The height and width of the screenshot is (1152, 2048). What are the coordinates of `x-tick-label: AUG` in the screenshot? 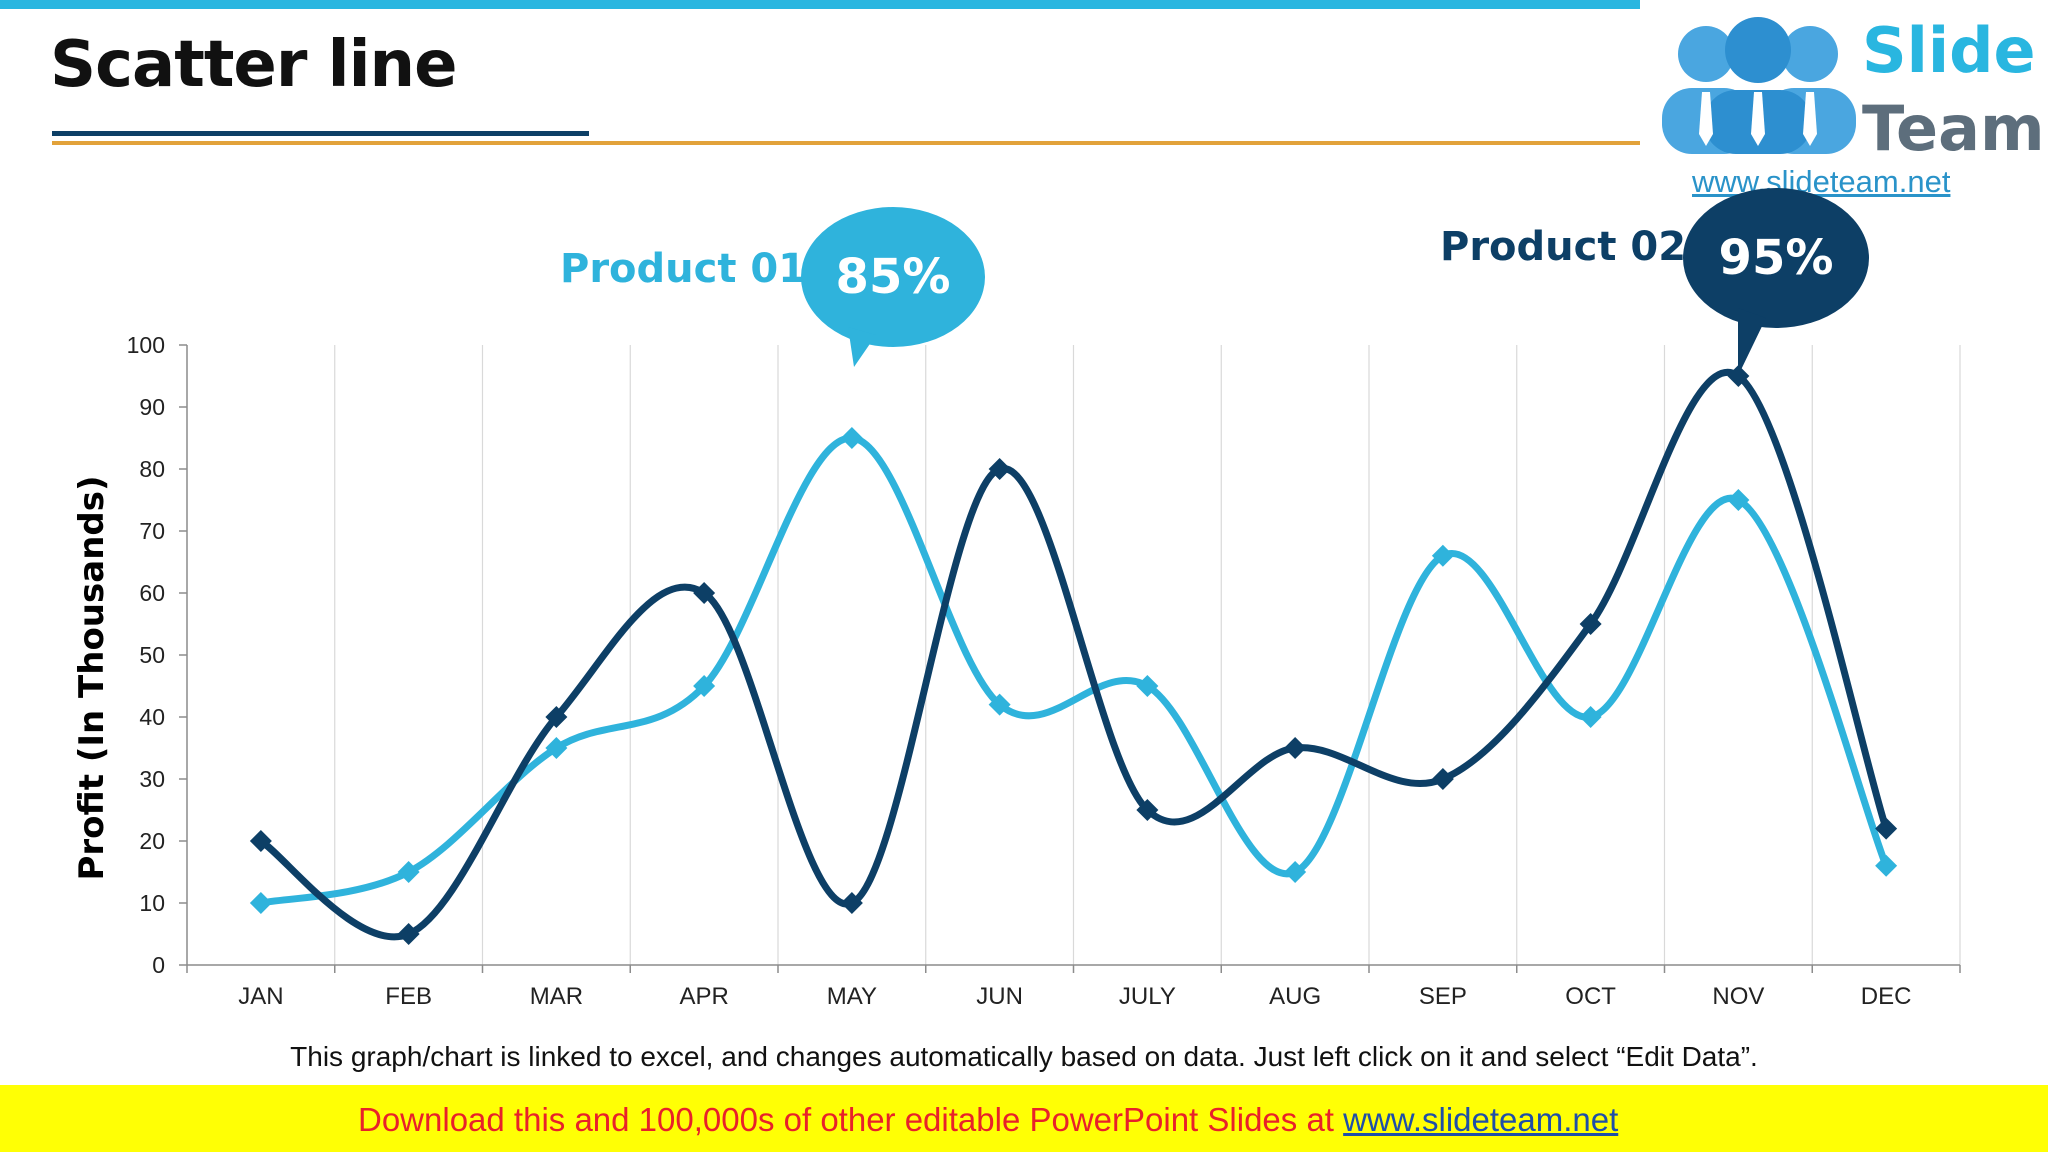 It's located at (1295, 996).